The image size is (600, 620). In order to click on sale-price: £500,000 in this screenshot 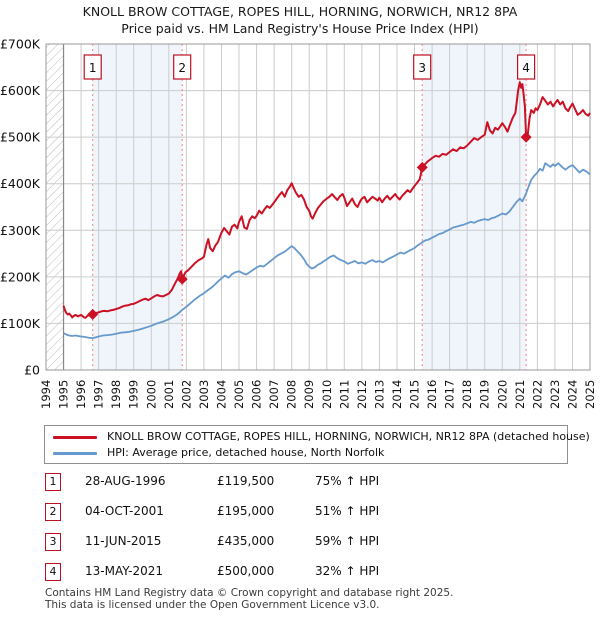, I will do `click(246, 571)`.